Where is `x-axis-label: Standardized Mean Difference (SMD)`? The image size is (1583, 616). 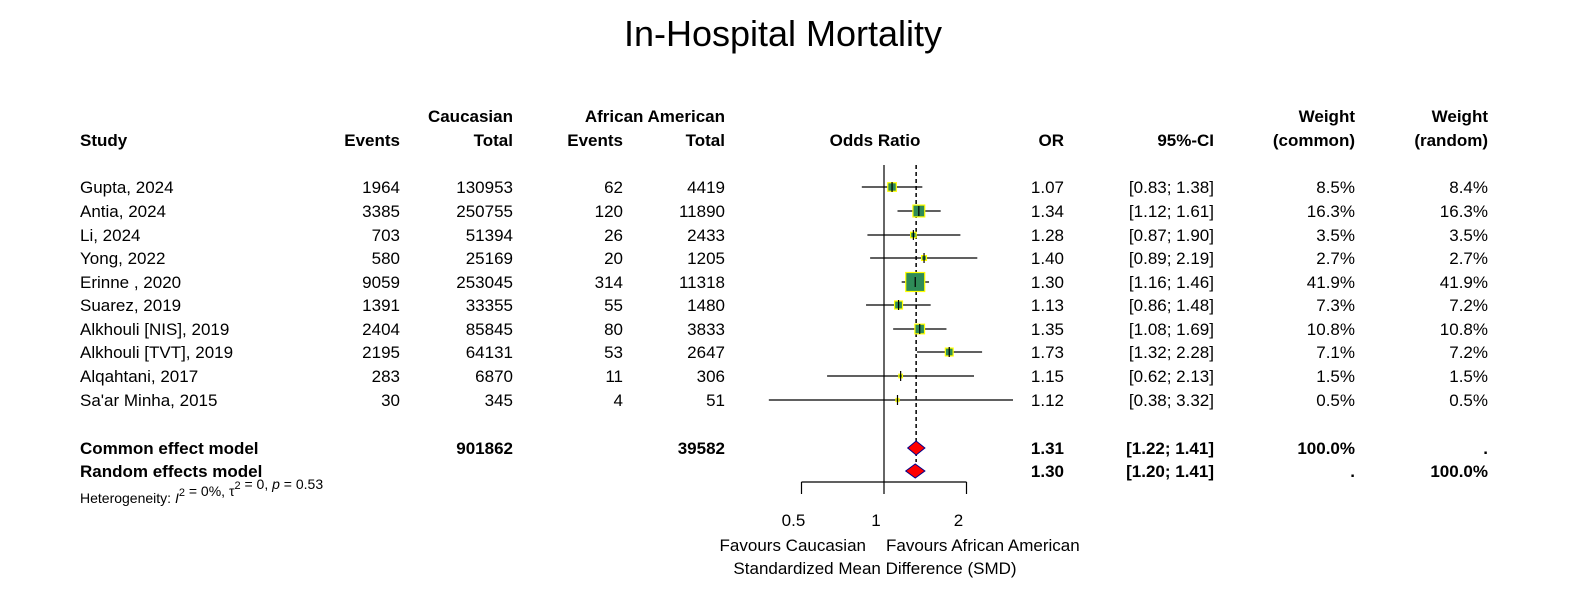 x-axis-label: Standardized Mean Difference (SMD) is located at coordinates (874, 568).